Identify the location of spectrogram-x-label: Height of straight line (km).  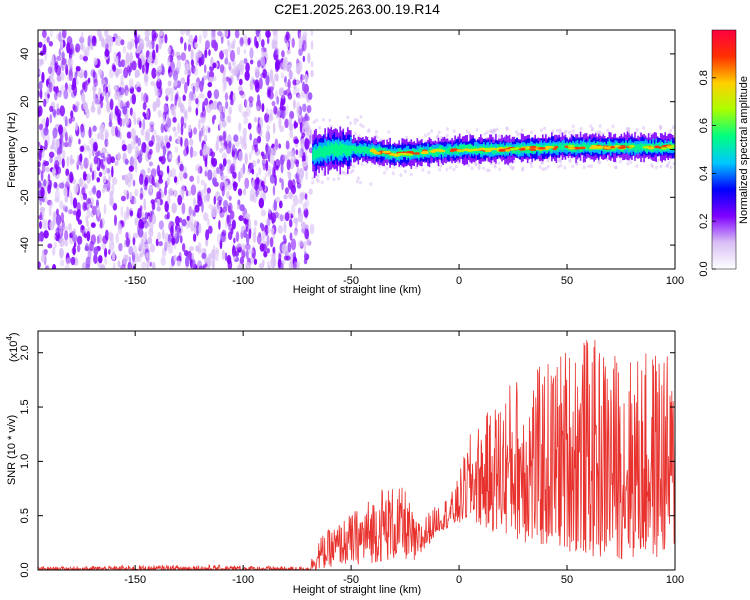
(357, 290).